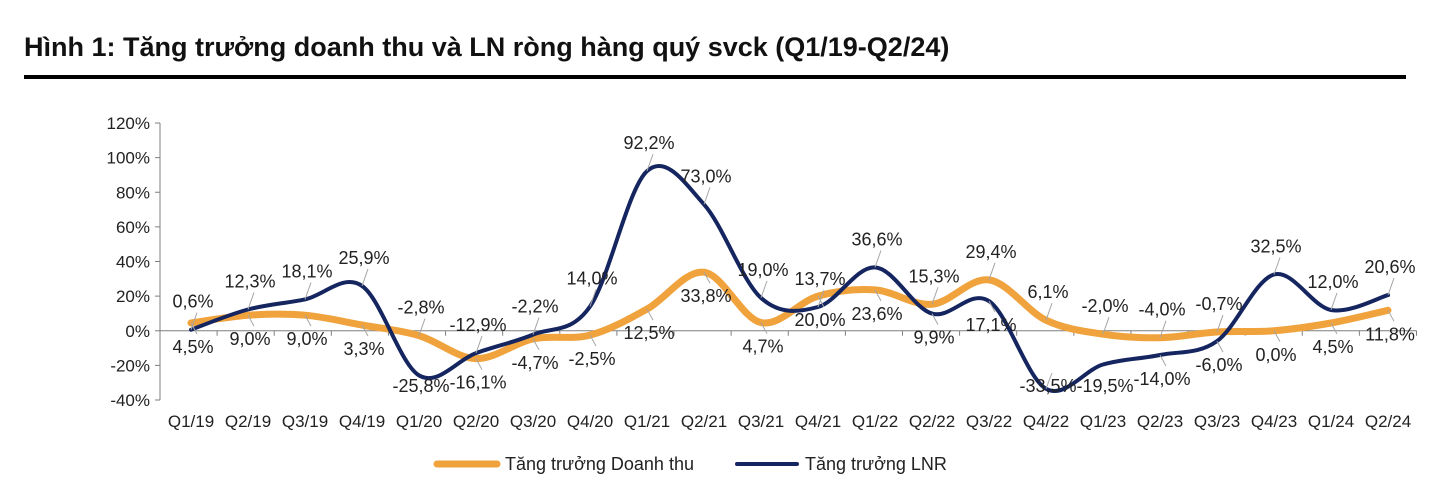  Describe the element at coordinates (1104, 306) in the screenshot. I see `revenue-data-label: -2,0%` at that location.